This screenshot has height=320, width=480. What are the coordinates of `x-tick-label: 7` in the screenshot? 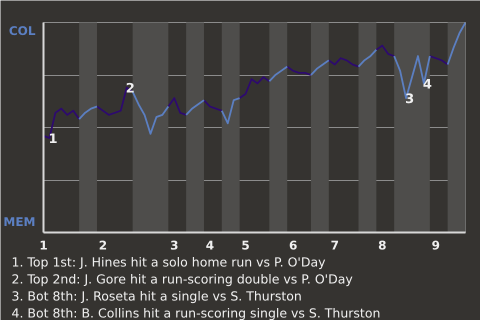 It's located at (334, 245).